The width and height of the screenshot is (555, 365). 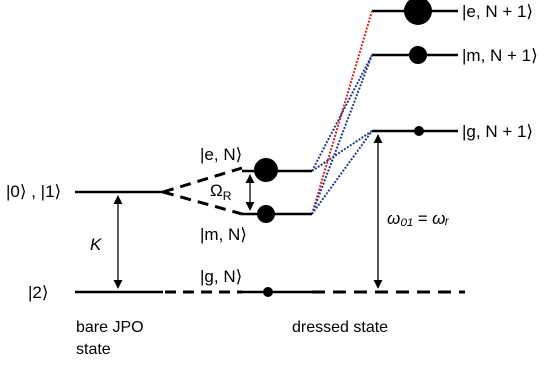 I want to click on population-dot-mN, so click(x=266, y=214).